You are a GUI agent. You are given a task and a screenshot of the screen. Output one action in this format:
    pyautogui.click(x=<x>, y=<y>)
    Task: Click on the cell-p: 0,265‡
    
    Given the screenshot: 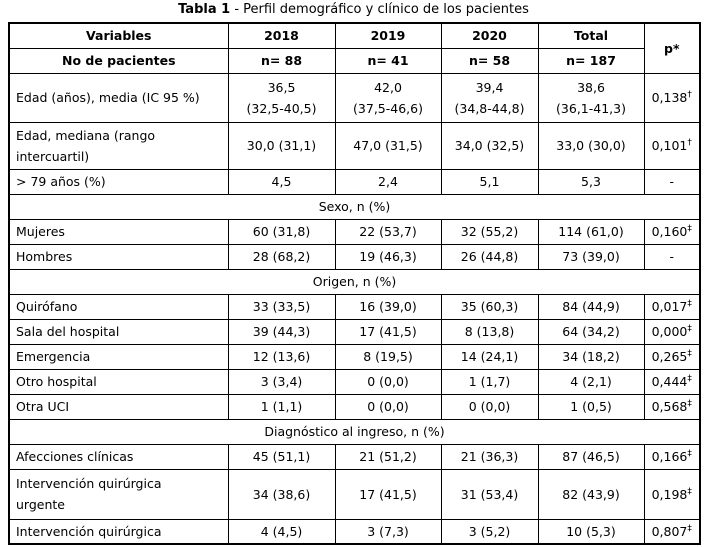 What is the action you would take?
    pyautogui.click(x=672, y=356)
    